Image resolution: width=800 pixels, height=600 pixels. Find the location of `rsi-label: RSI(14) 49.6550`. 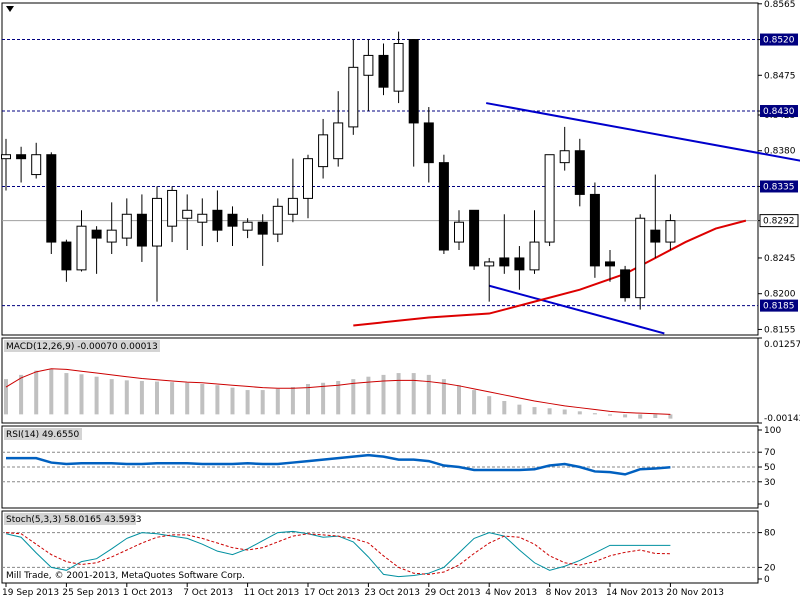

rsi-label: RSI(14) 49.6550 is located at coordinates (42, 435).